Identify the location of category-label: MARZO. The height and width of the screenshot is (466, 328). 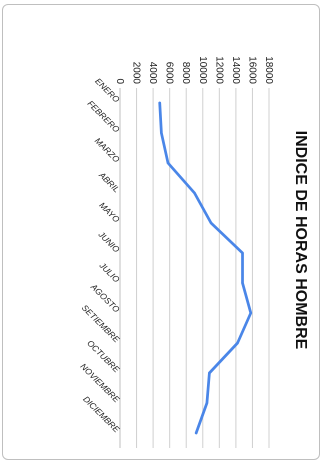
(107, 150).